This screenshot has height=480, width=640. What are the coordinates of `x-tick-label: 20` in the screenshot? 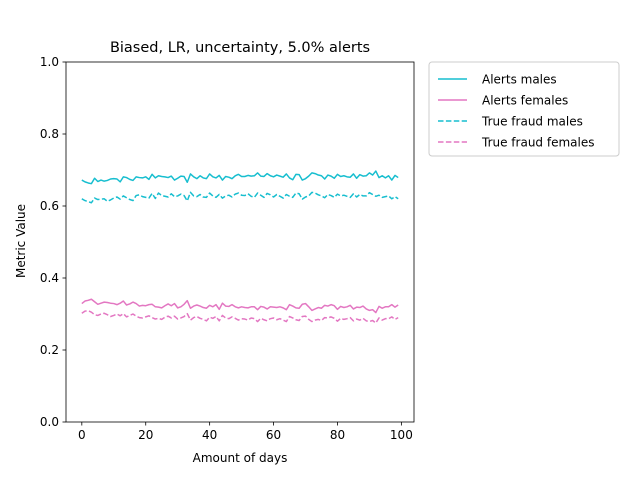 It's located at (145, 435).